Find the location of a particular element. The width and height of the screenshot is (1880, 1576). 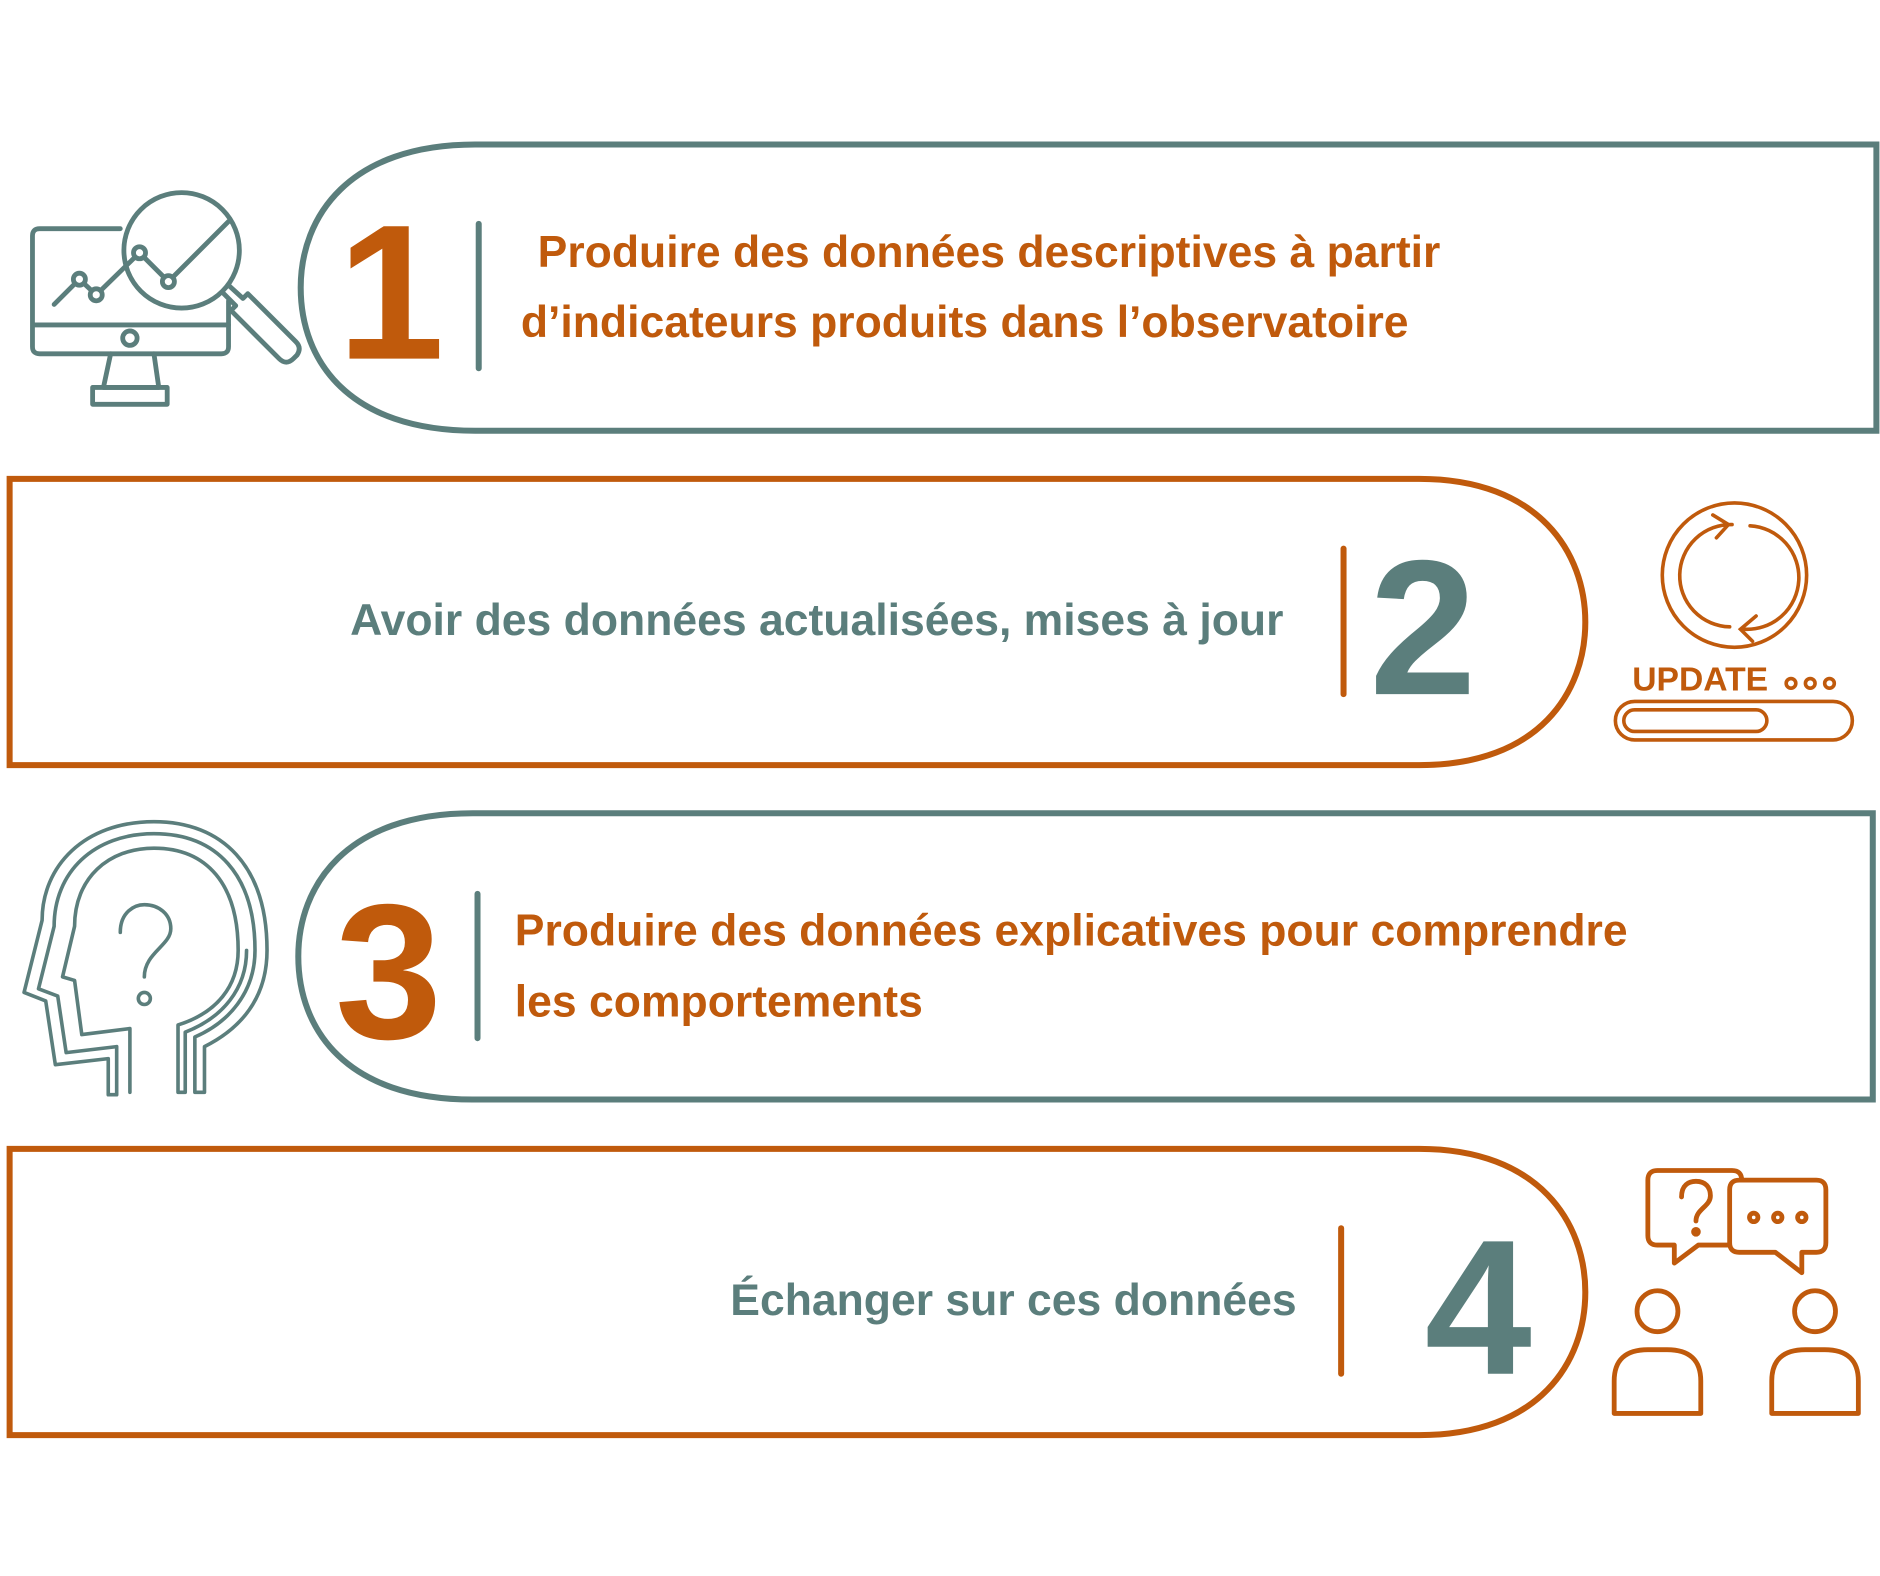

item-4-number: 4 is located at coordinates (1478, 1307).